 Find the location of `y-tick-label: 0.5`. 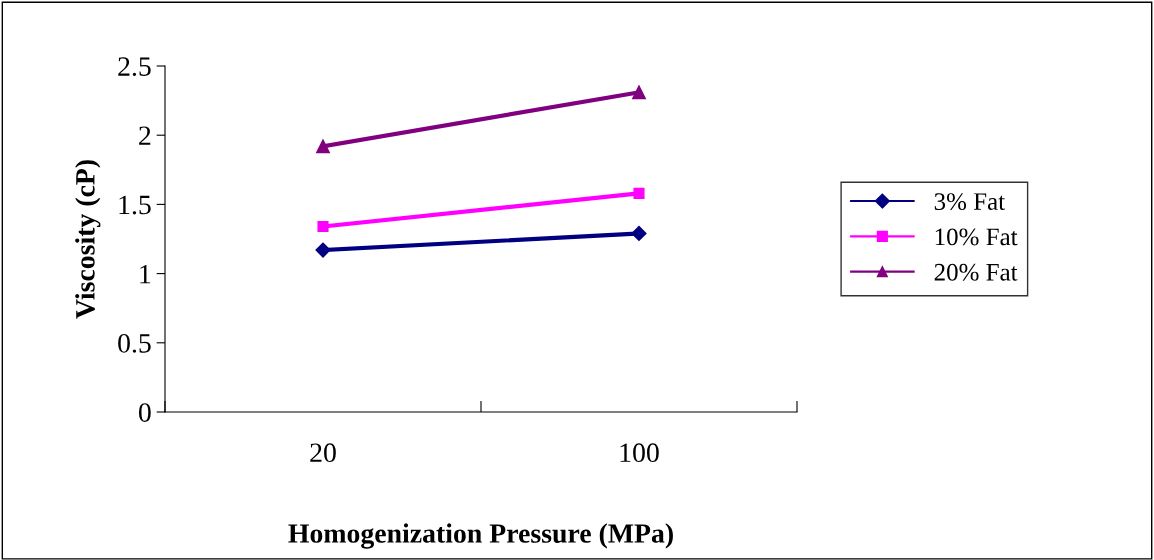

y-tick-label: 0.5 is located at coordinates (134, 343).